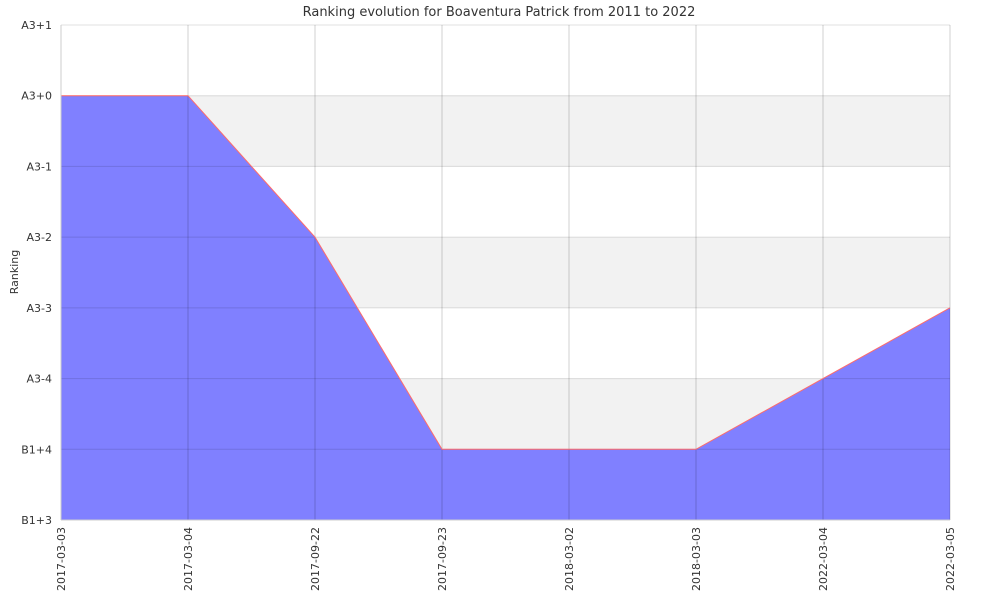  Describe the element at coordinates (696, 559) in the screenshot. I see `x-tick-label: 2018-03-03` at that location.